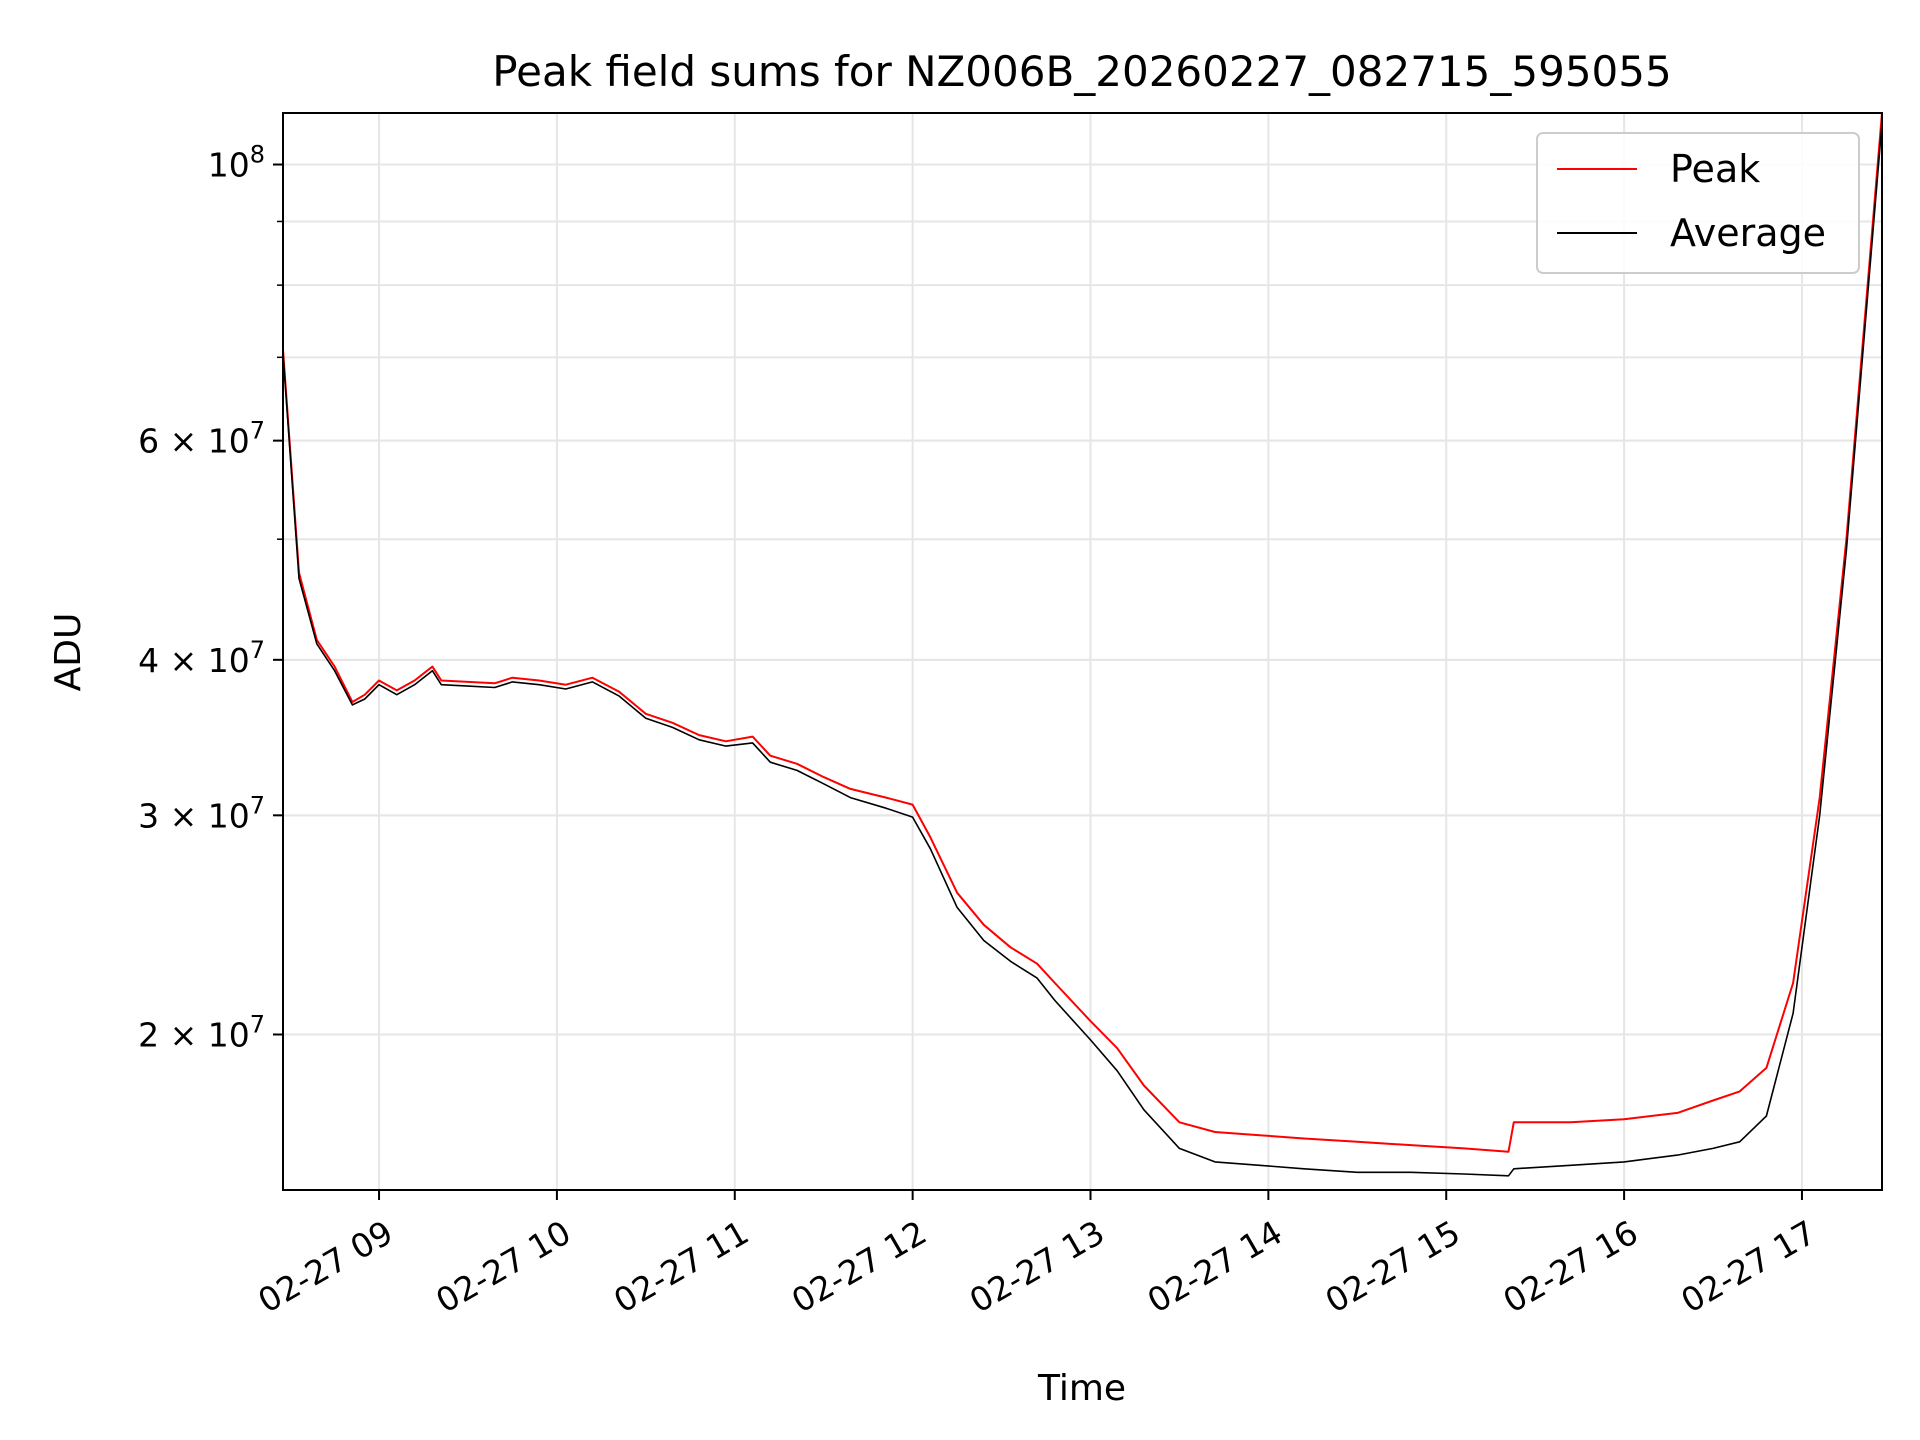 The image size is (1920, 1440). I want to click on legend-average-label: Average, so click(1748, 233).